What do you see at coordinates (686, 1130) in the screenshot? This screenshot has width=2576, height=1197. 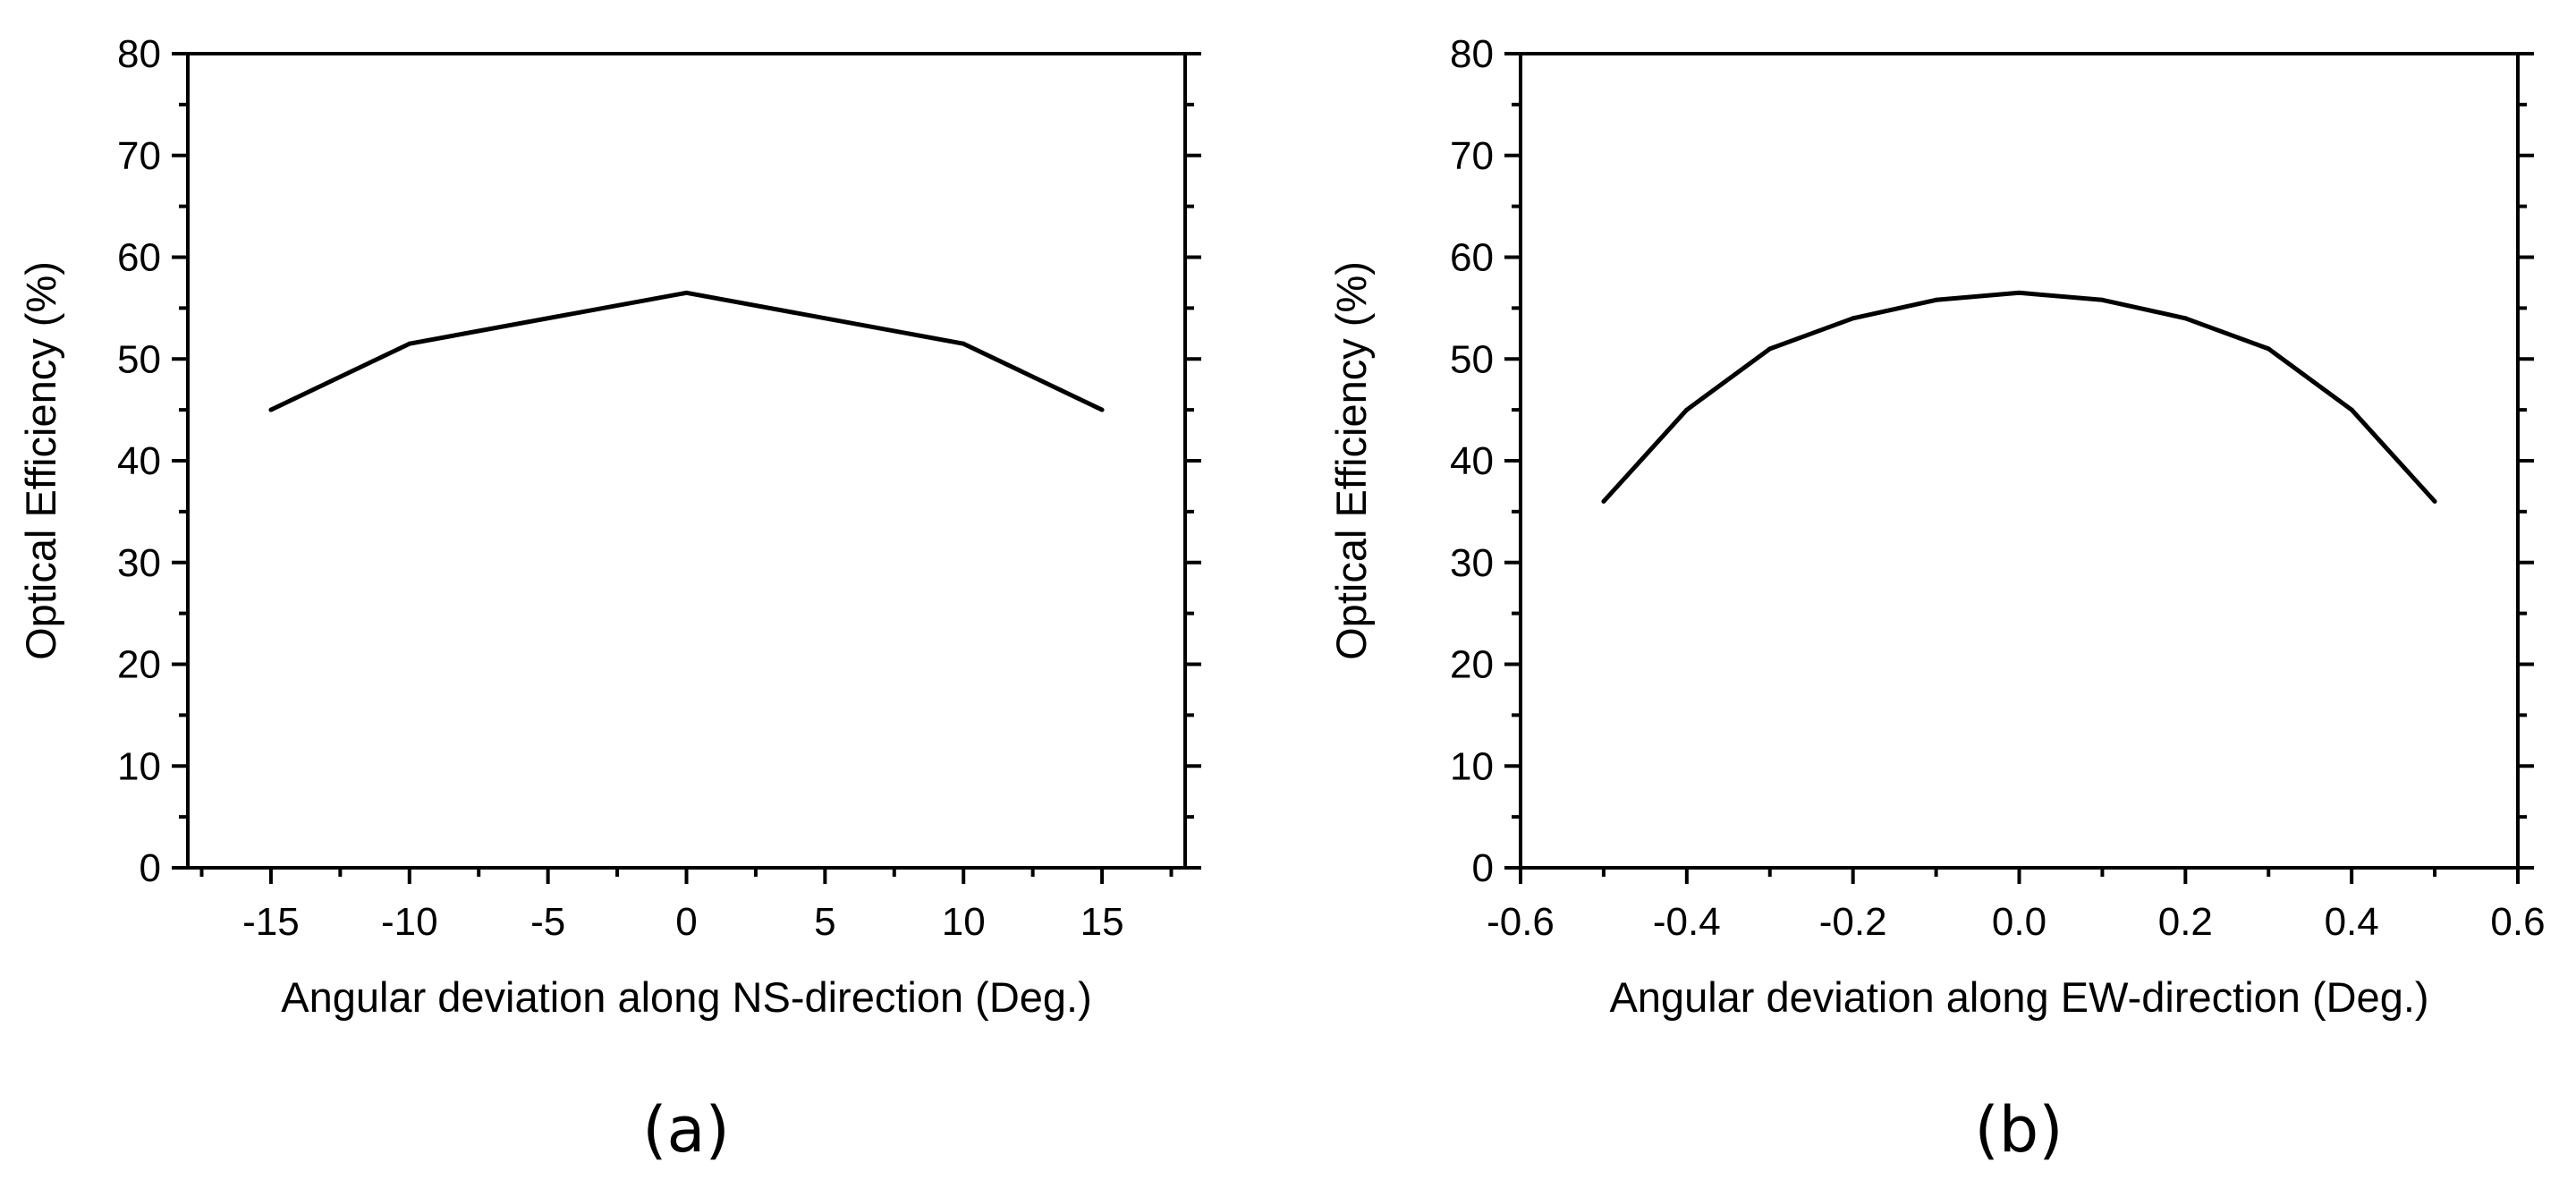 I see `panel-label: (a)` at bounding box center [686, 1130].